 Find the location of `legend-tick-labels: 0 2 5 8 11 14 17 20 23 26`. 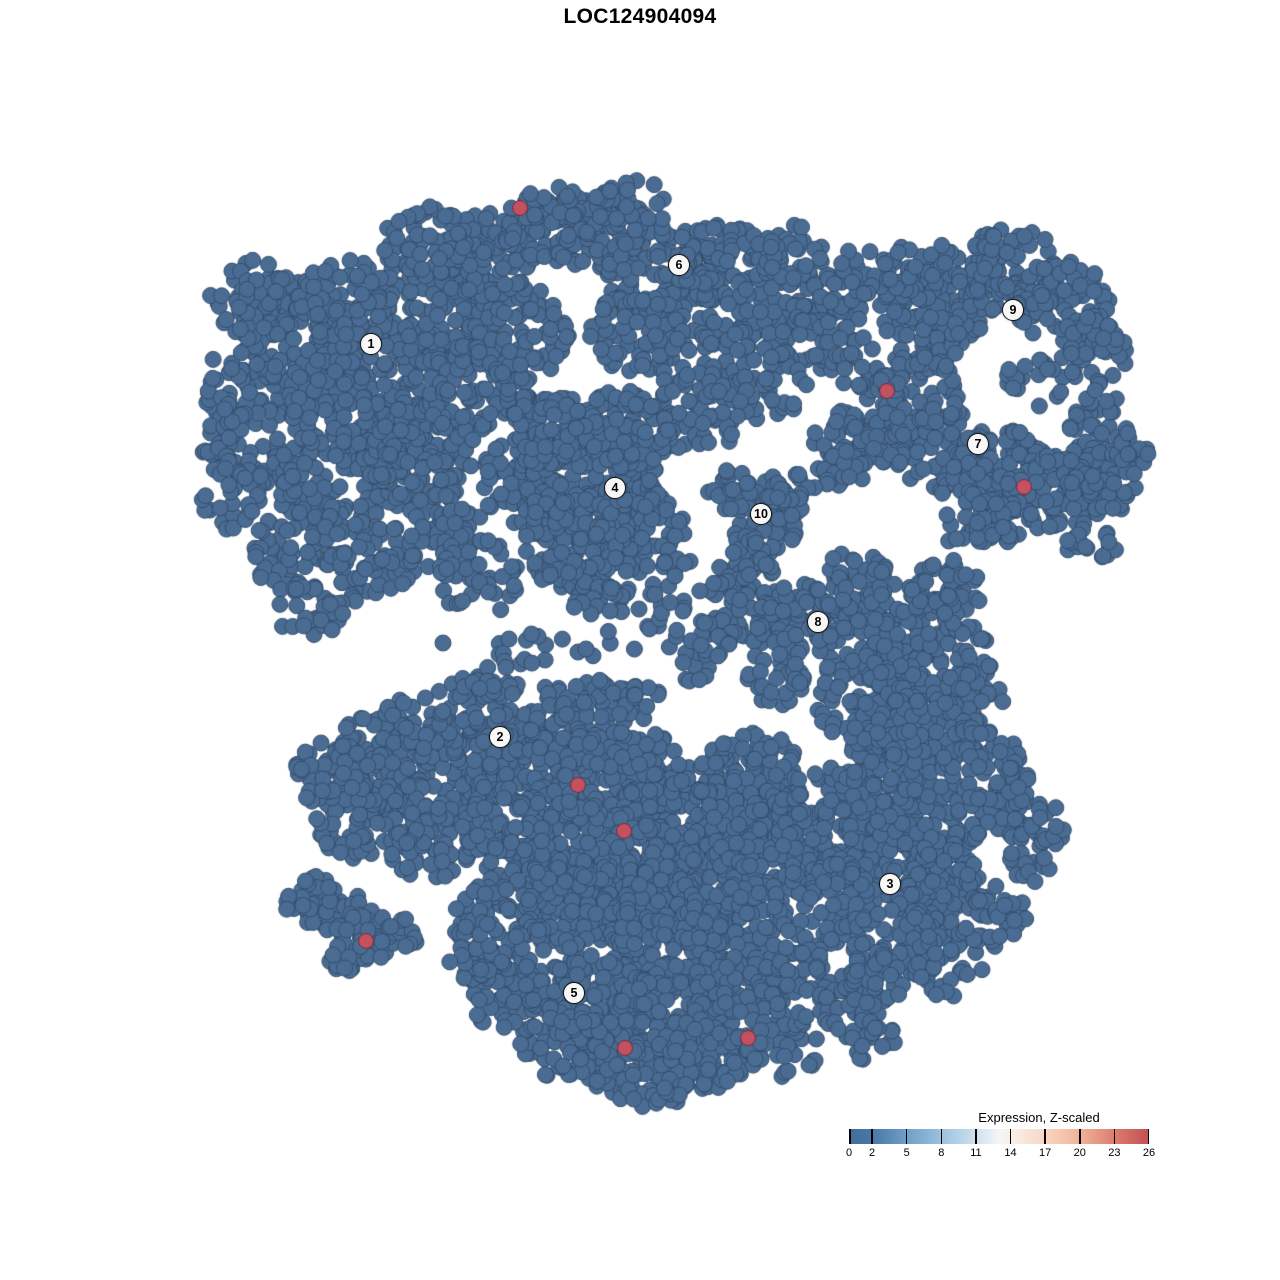

legend-tick-labels: 0 2 5 8 11 14 17 20 23 26 is located at coordinates (1000, 1153).